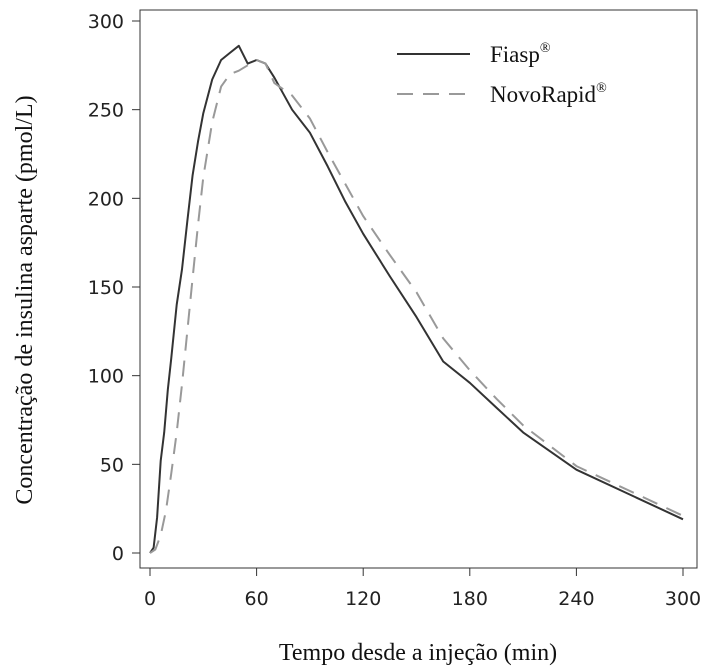  Describe the element at coordinates (257, 599) in the screenshot. I see `x-tick-label: 60` at that location.